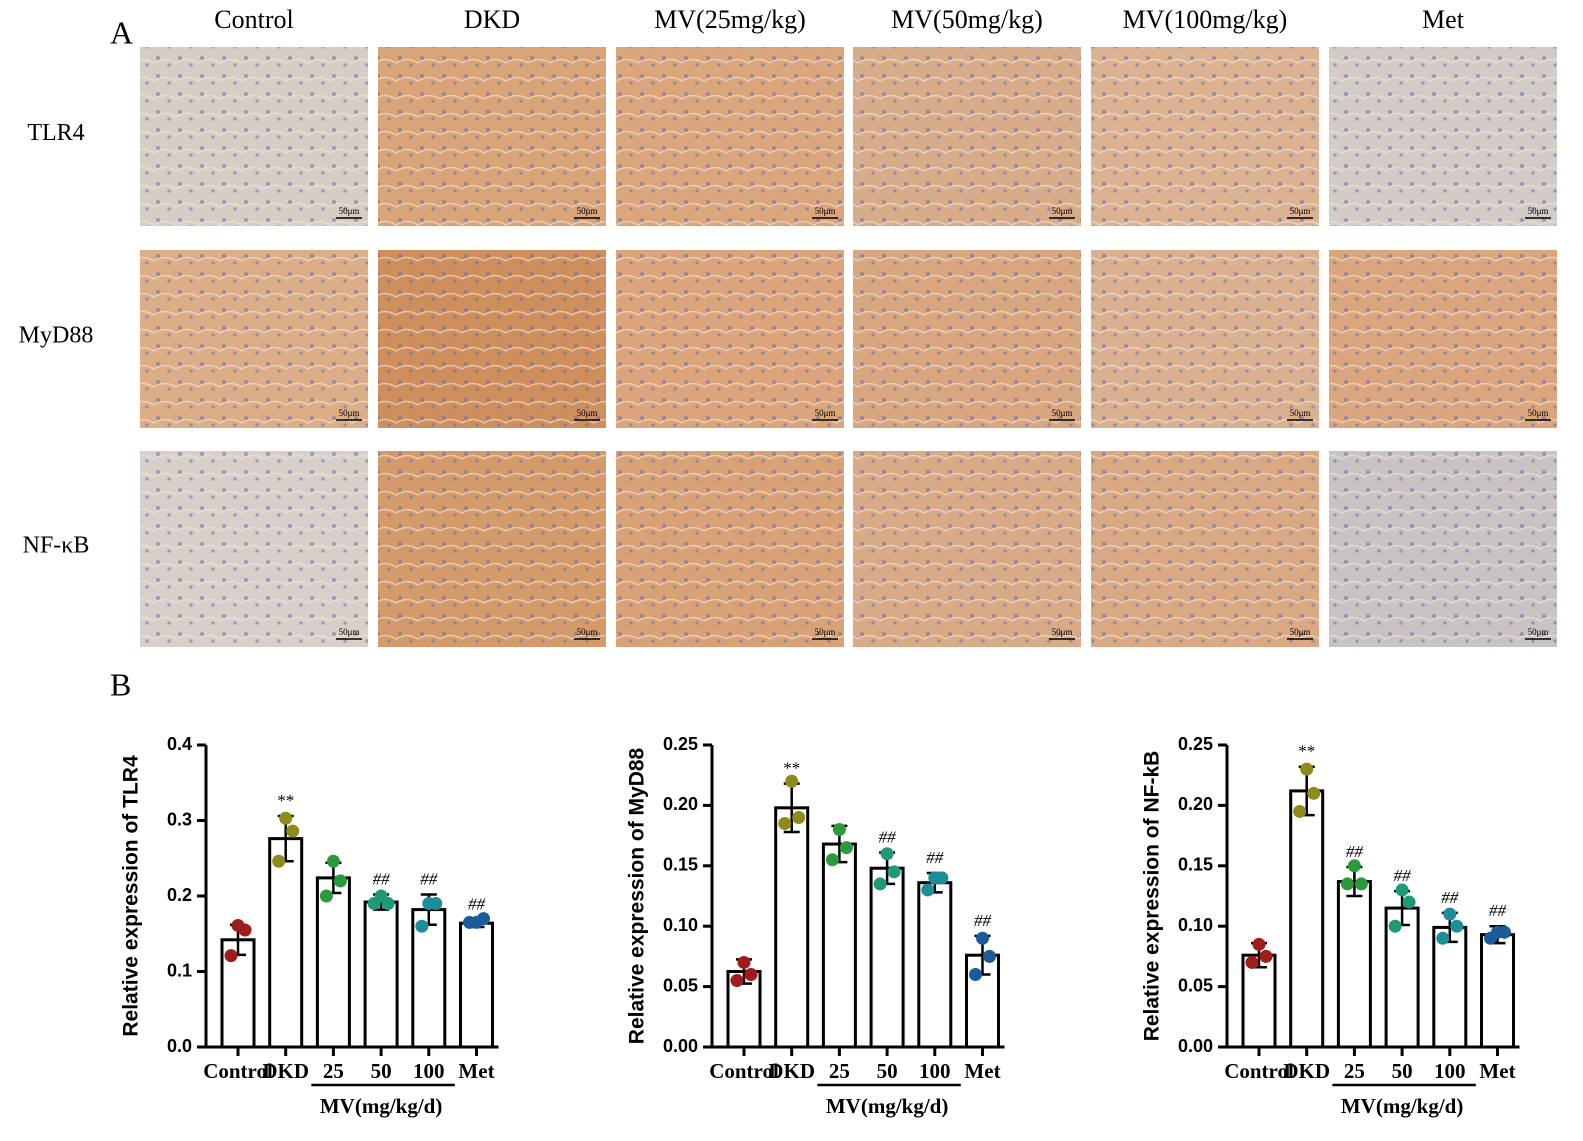  I want to click on y-tick-label: 0.1, so click(179, 970).